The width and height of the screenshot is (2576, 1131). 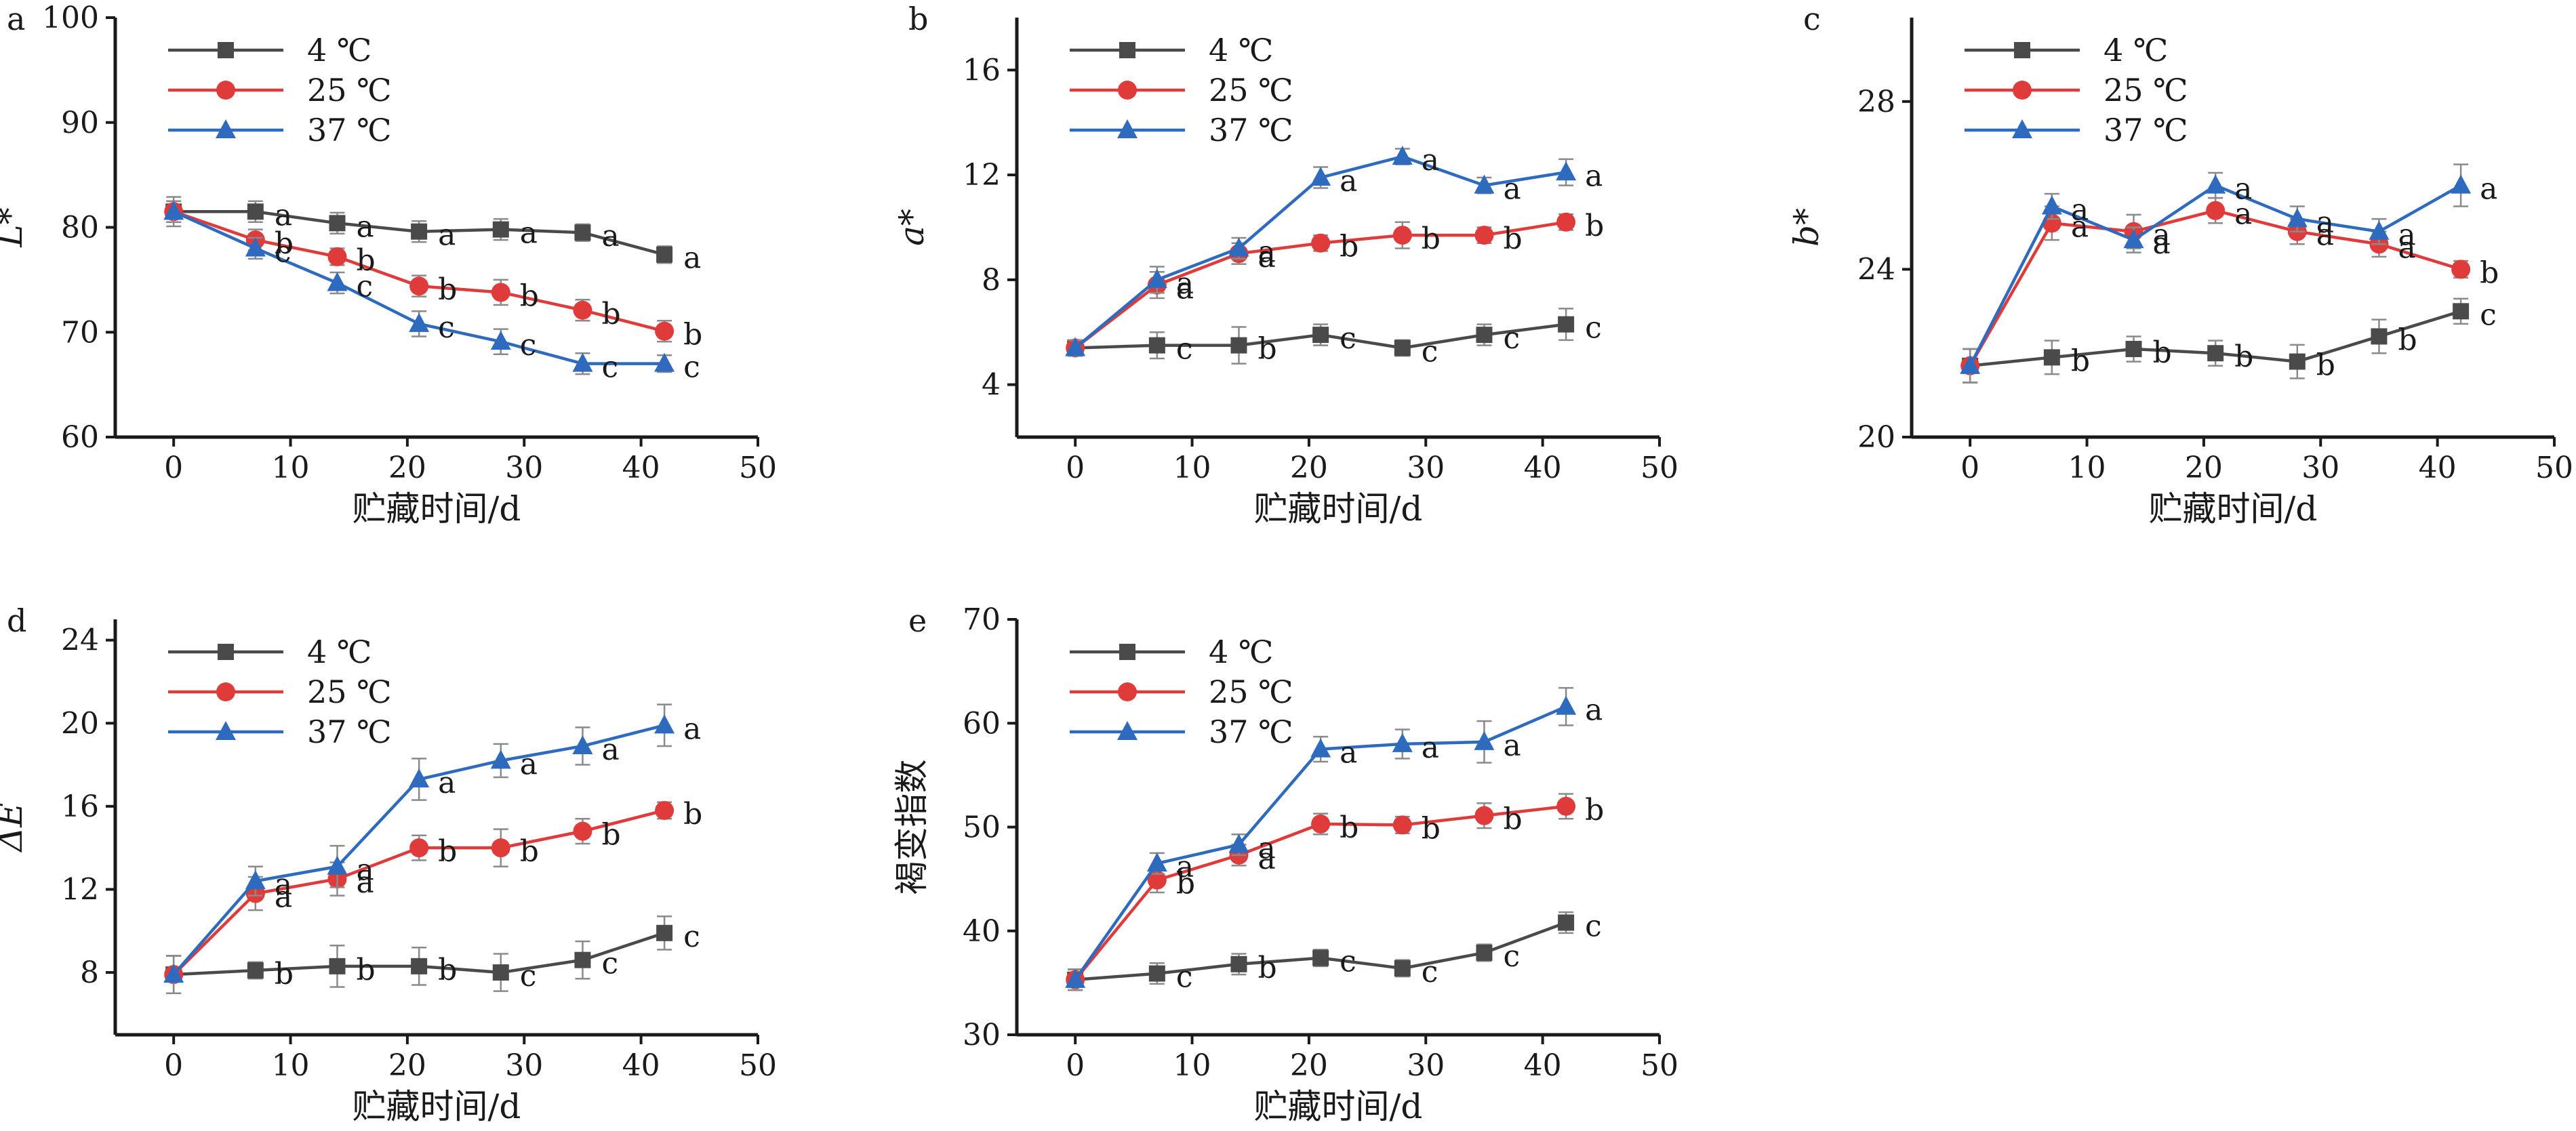 I want to click on x-tick-label: 30, so click(x=524, y=1065).